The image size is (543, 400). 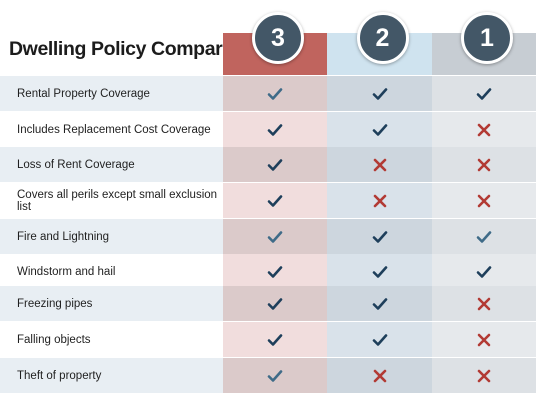 I want to click on table-row: Theft of property, so click(x=271, y=375).